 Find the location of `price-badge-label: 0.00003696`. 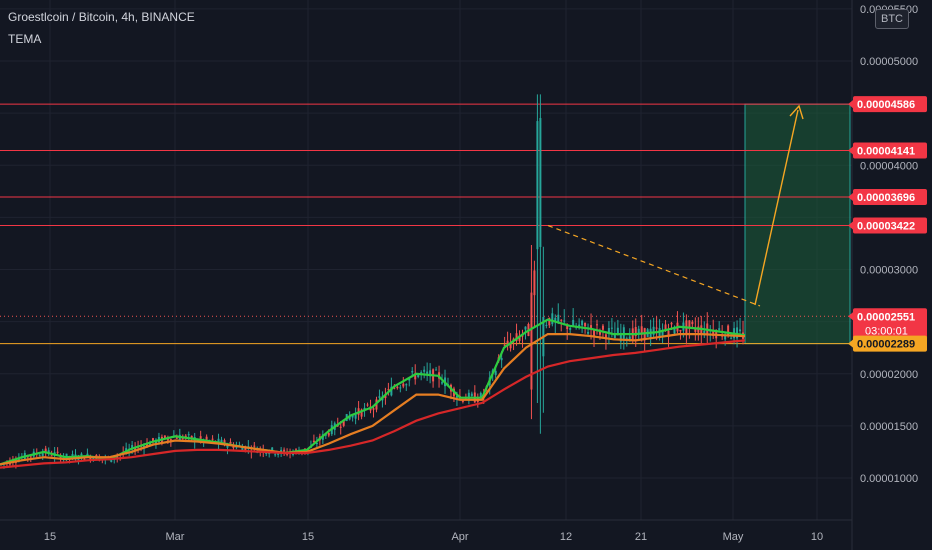

price-badge-label: 0.00003696 is located at coordinates (886, 198).